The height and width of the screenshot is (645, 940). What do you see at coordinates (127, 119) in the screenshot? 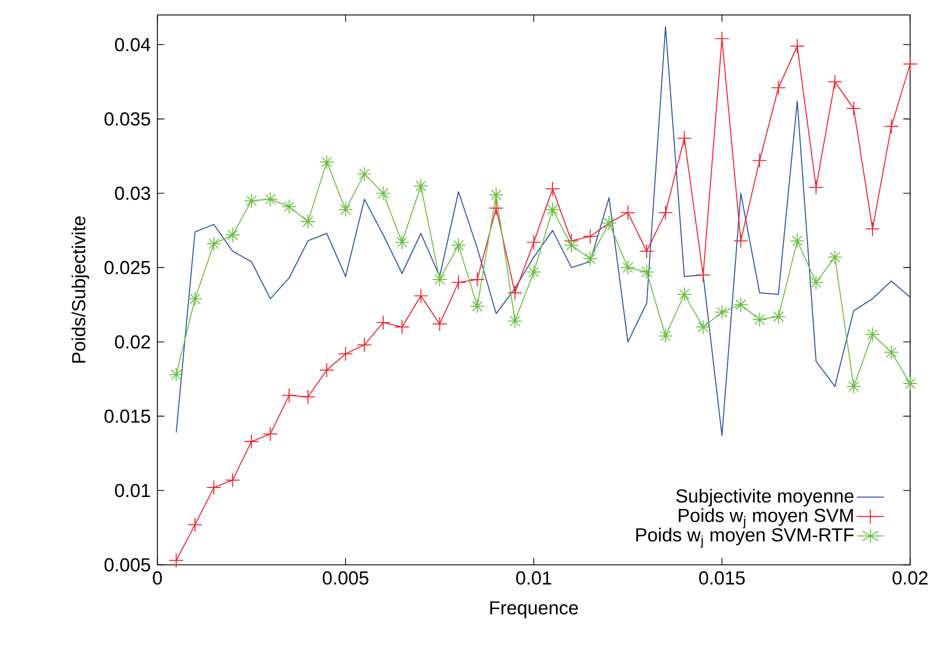
I see `y-tick-label: 0.035` at bounding box center [127, 119].